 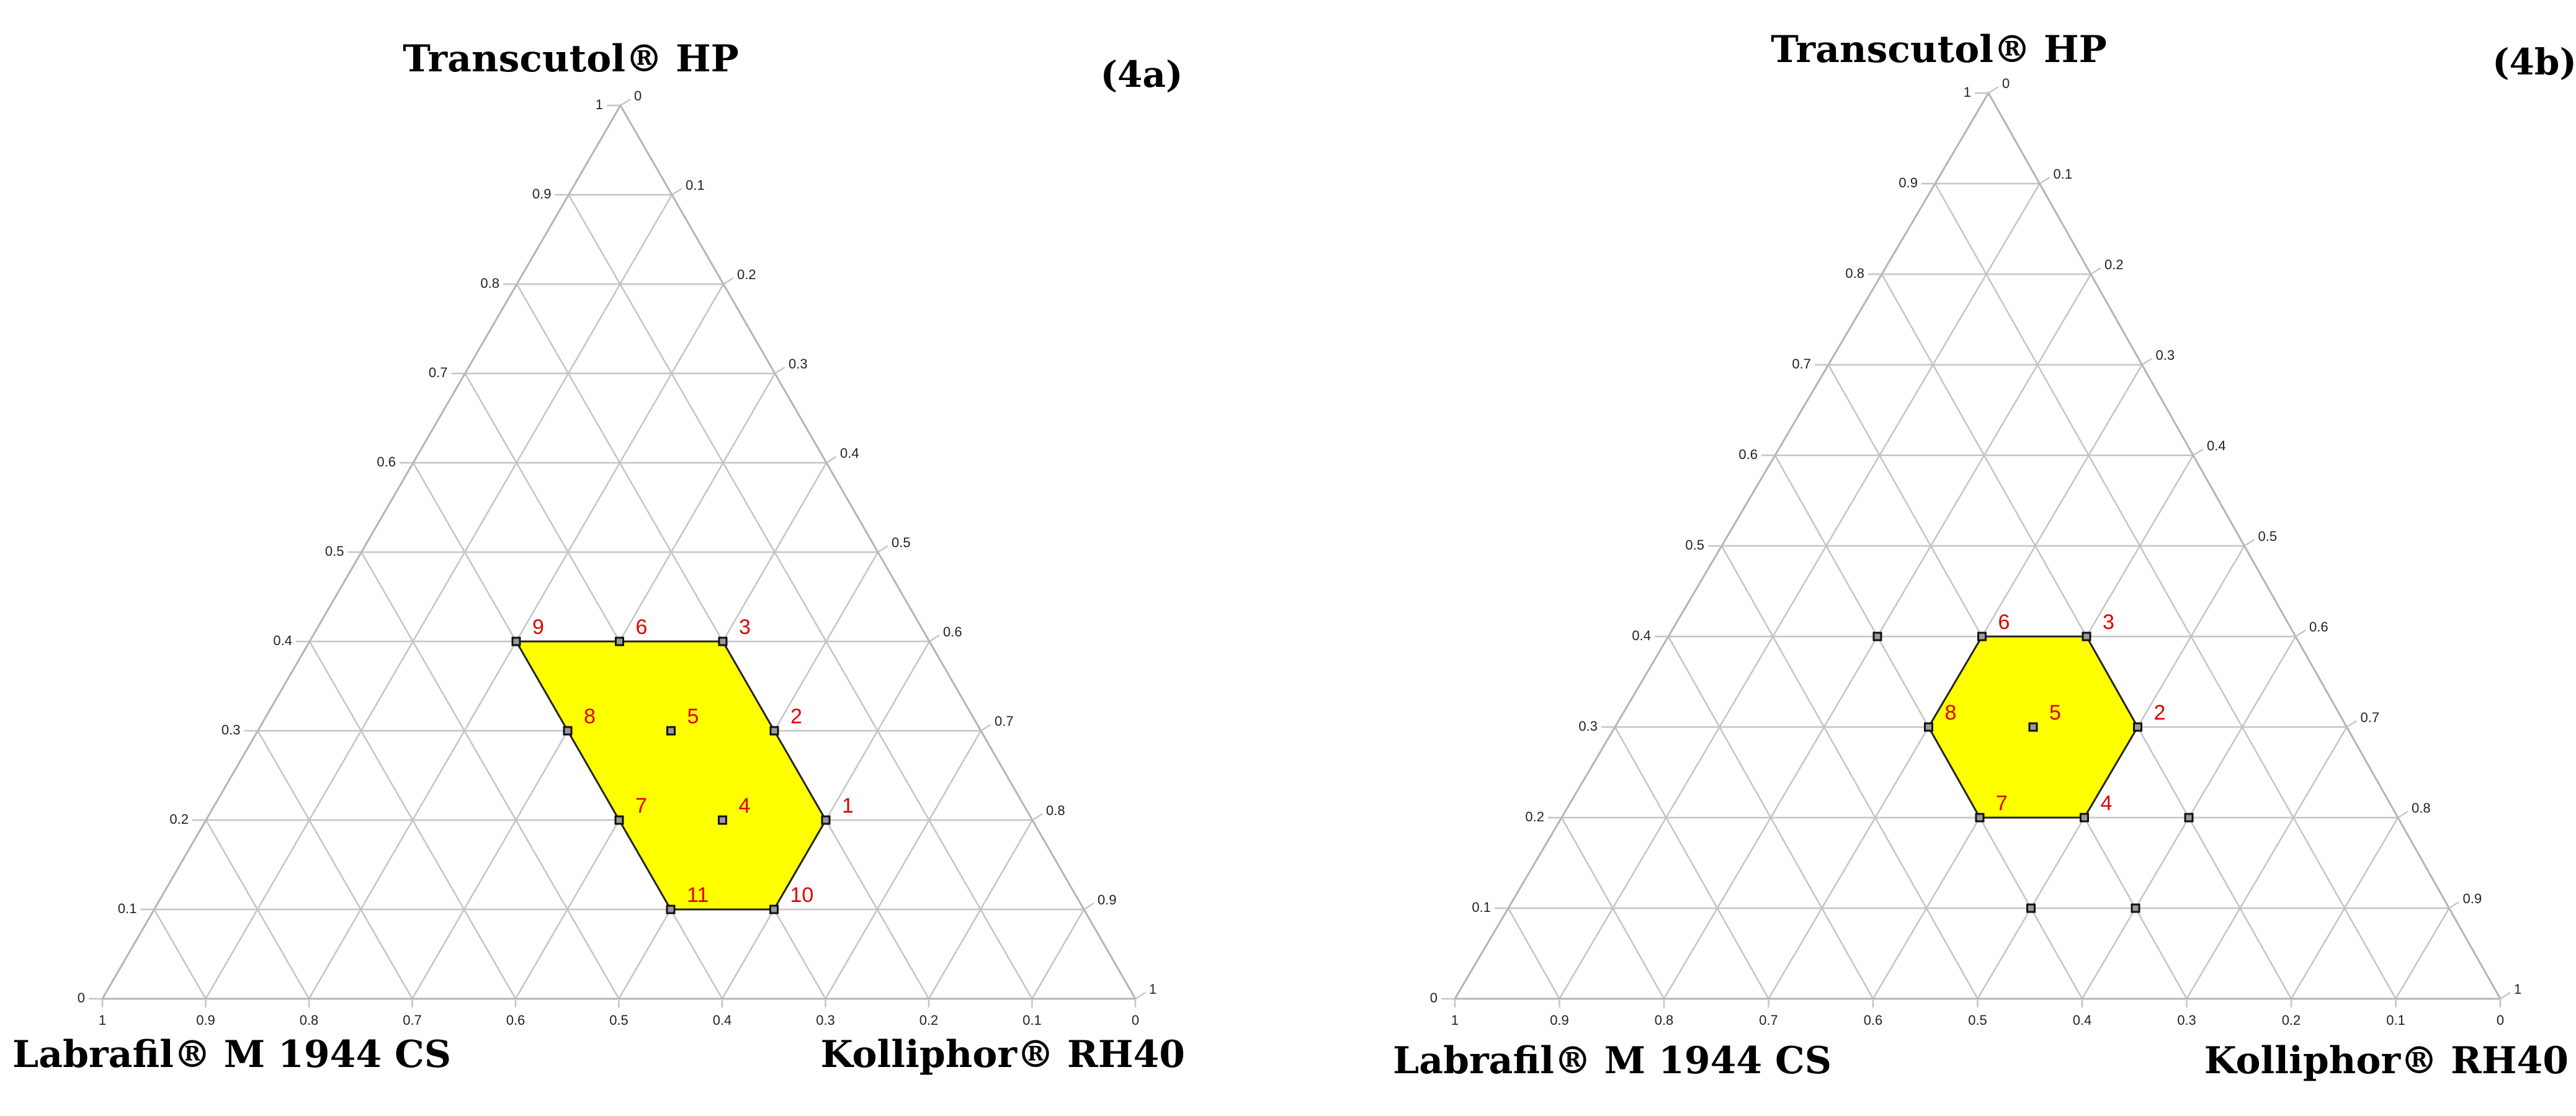 I want to click on design-point-label: 6, so click(x=642, y=627).